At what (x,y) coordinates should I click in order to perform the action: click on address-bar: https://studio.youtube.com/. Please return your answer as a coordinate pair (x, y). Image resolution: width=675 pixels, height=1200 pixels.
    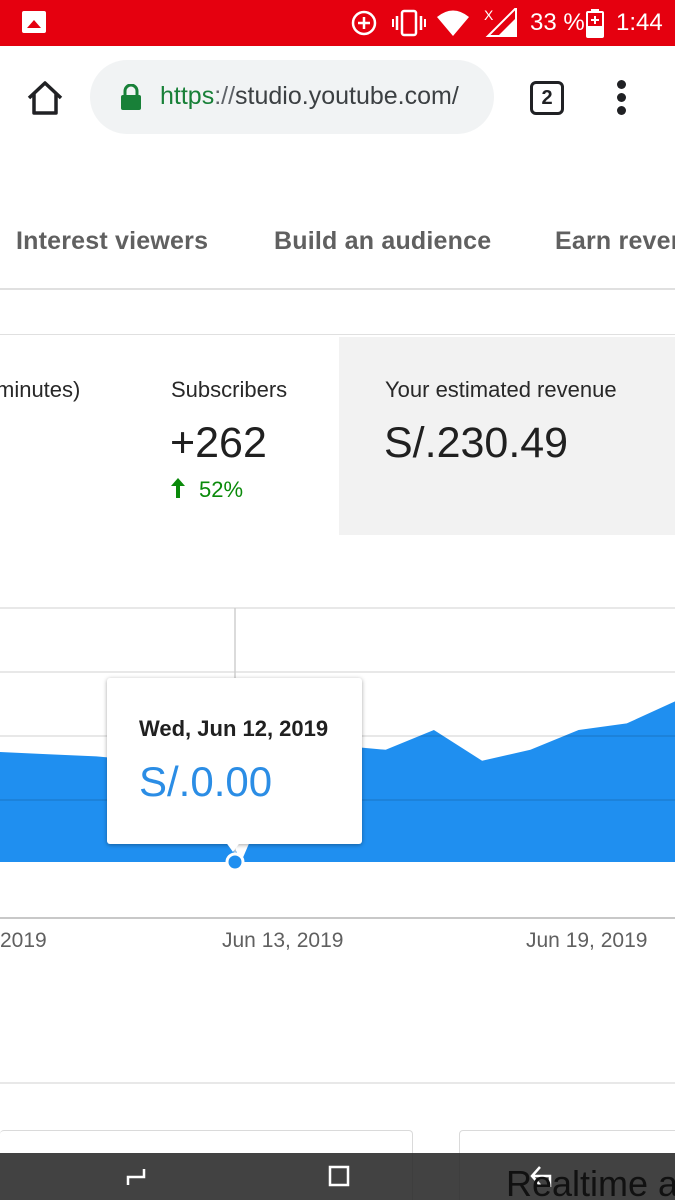
    Looking at the image, I should click on (292, 97).